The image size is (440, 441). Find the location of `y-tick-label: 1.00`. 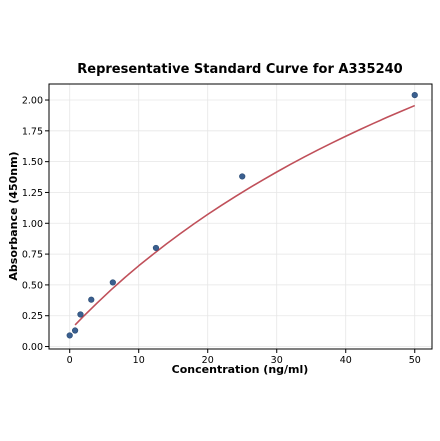

y-tick-label: 1.00 is located at coordinates (32, 224).